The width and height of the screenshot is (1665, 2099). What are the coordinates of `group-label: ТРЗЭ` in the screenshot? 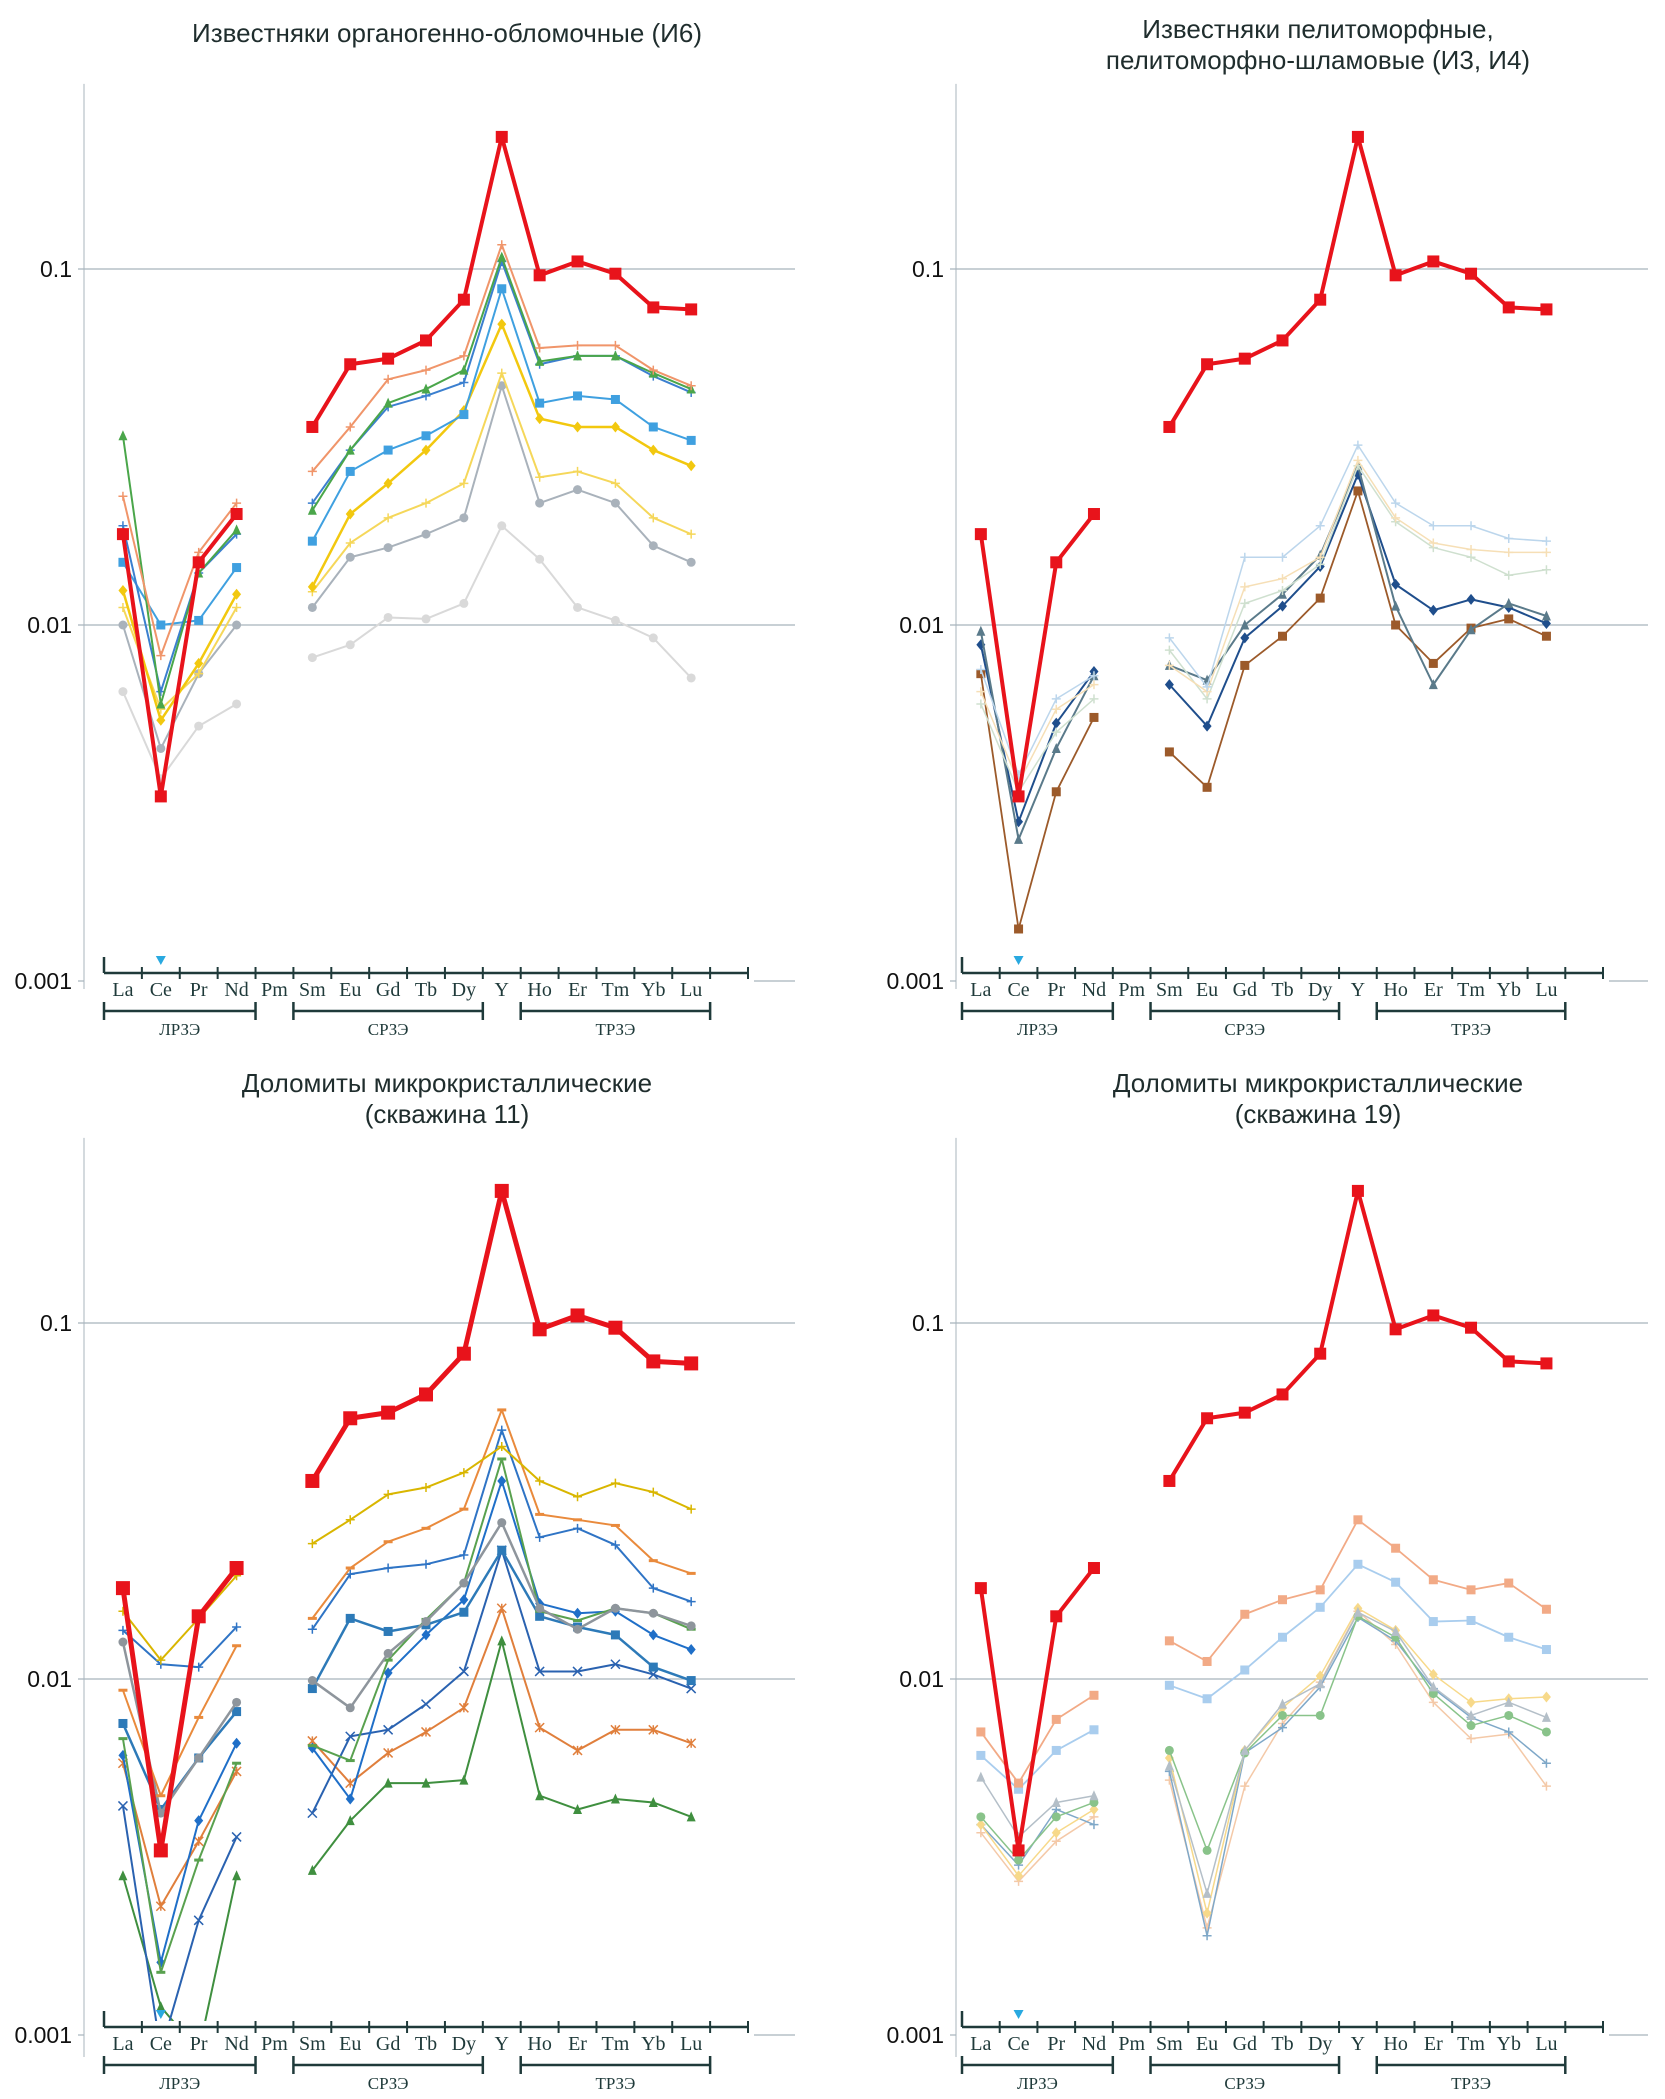 It's located at (1471, 2083).